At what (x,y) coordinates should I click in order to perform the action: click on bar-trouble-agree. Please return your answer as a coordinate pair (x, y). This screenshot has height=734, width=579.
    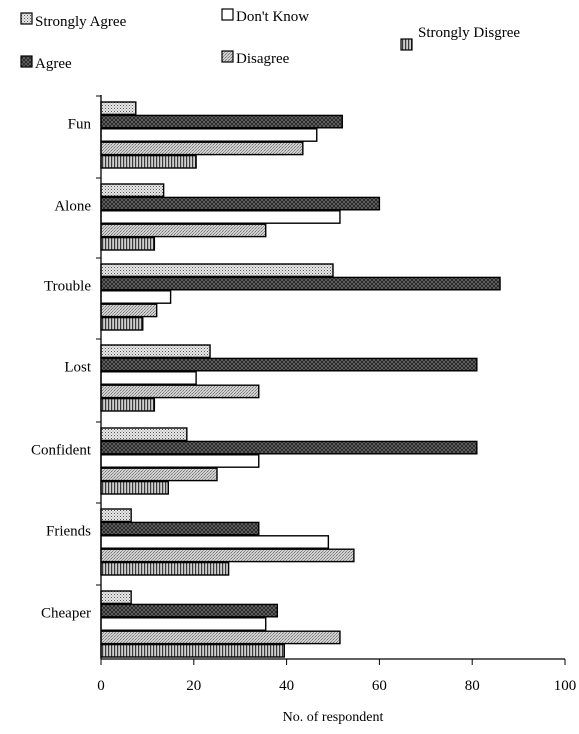
    Looking at the image, I should click on (300, 283).